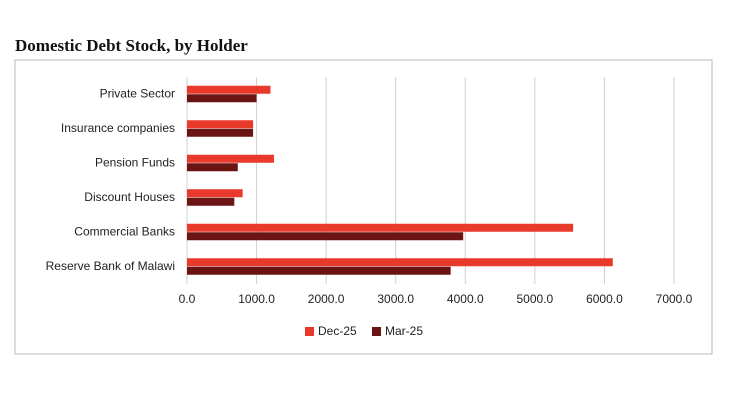 The width and height of the screenshot is (748, 410). Describe the element at coordinates (326, 299) in the screenshot. I see `x-tick-label: 2000.0` at that location.